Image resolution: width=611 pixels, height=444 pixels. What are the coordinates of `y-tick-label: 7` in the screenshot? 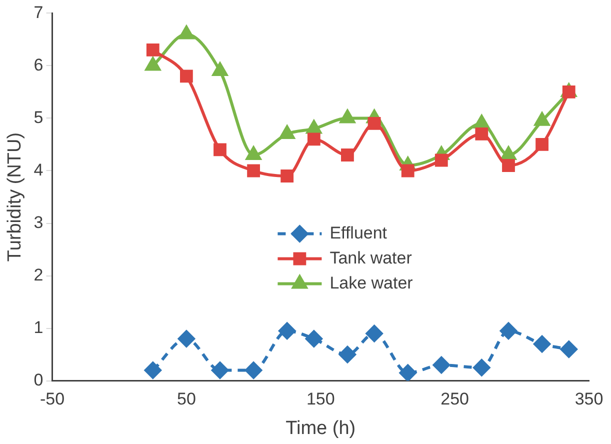 It's located at (39, 12).